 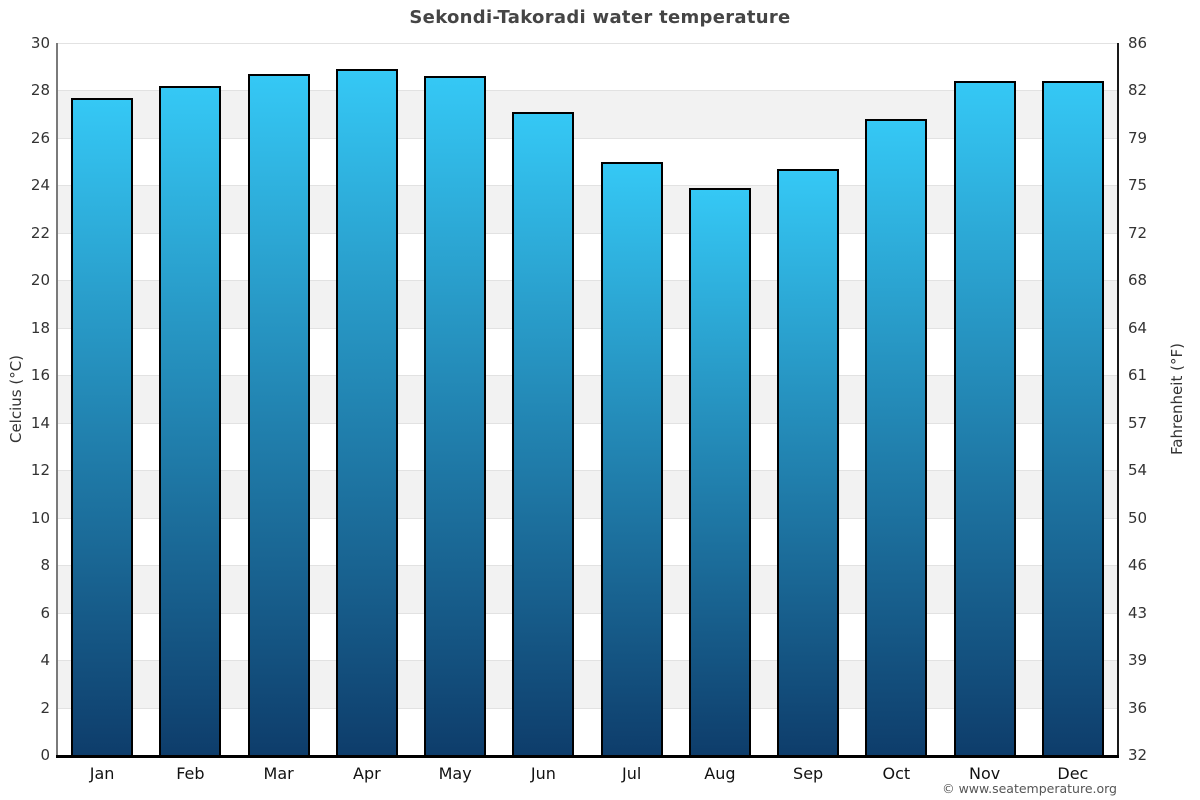 I want to click on month-label-oct: Oct, so click(x=896, y=773).